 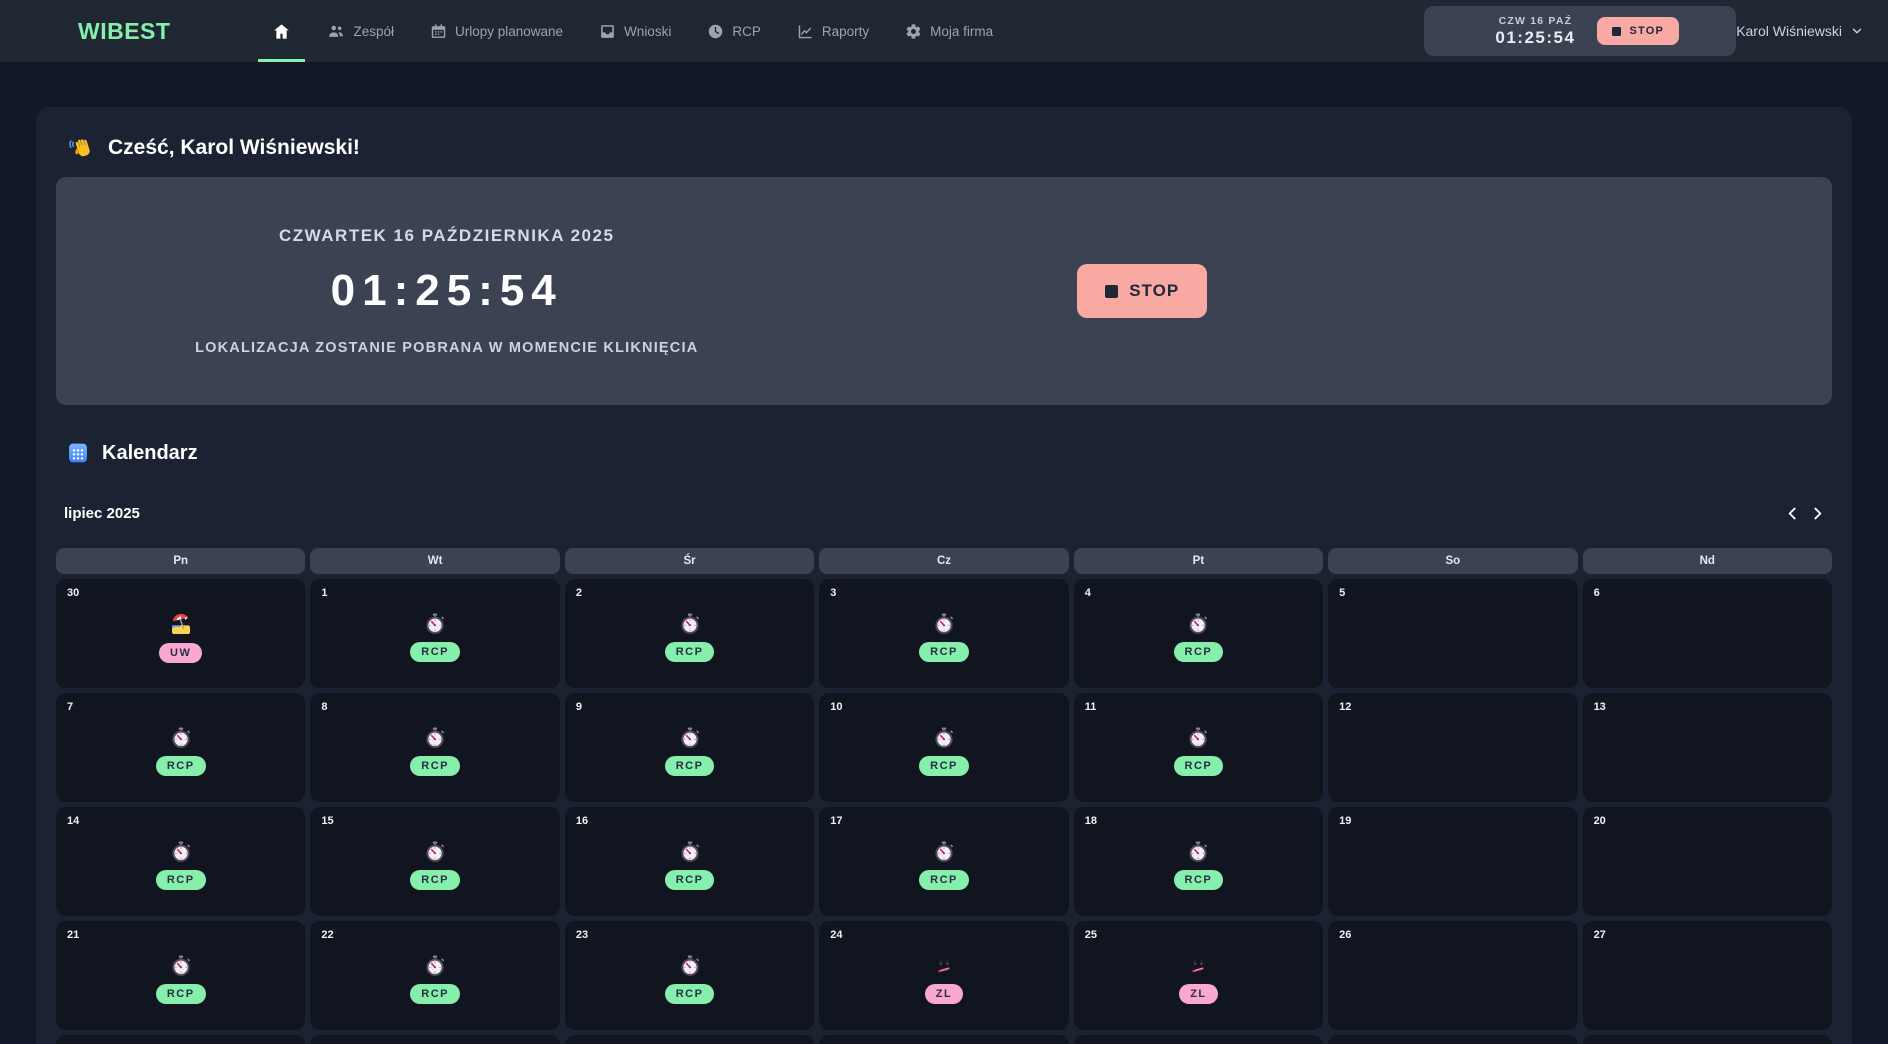 What do you see at coordinates (1090, 935) in the screenshot?
I see `day-number: 25` at bounding box center [1090, 935].